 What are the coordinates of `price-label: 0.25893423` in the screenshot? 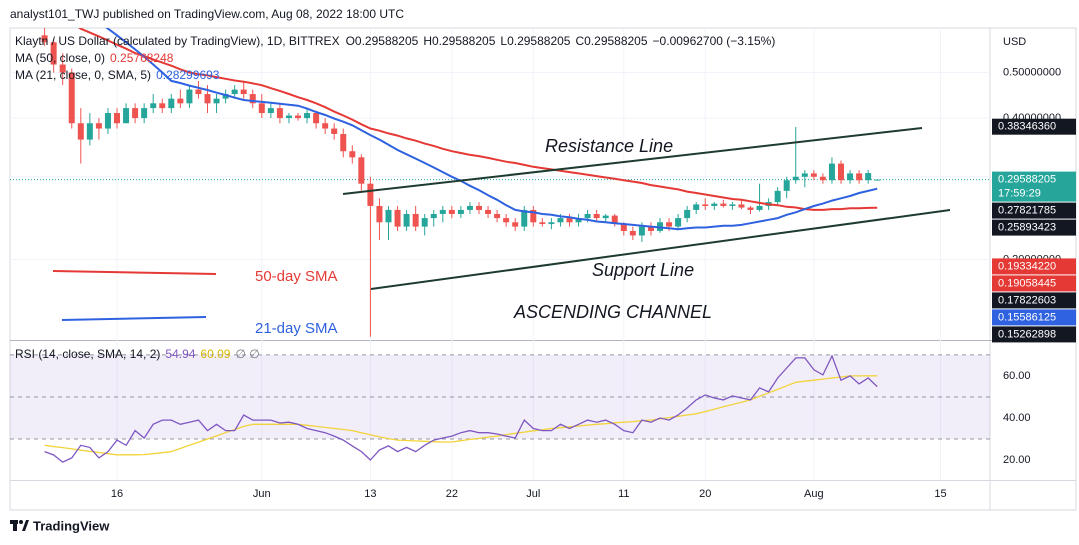 It's located at (1027, 228).